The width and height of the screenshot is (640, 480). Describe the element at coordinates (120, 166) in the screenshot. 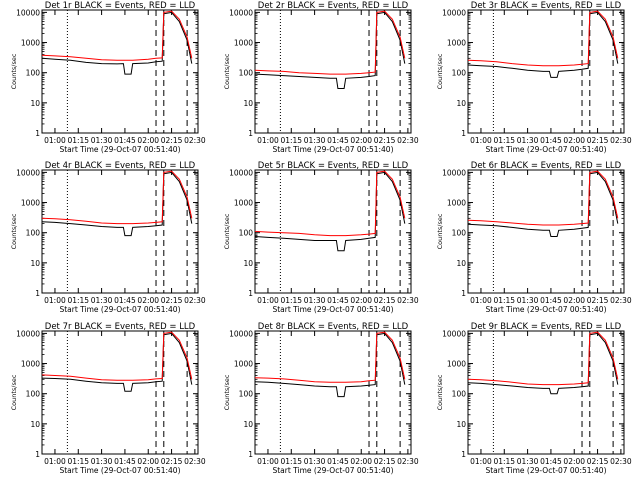

I see `panel-title: Det 4r BLACK = Events, RED = LLD` at that location.